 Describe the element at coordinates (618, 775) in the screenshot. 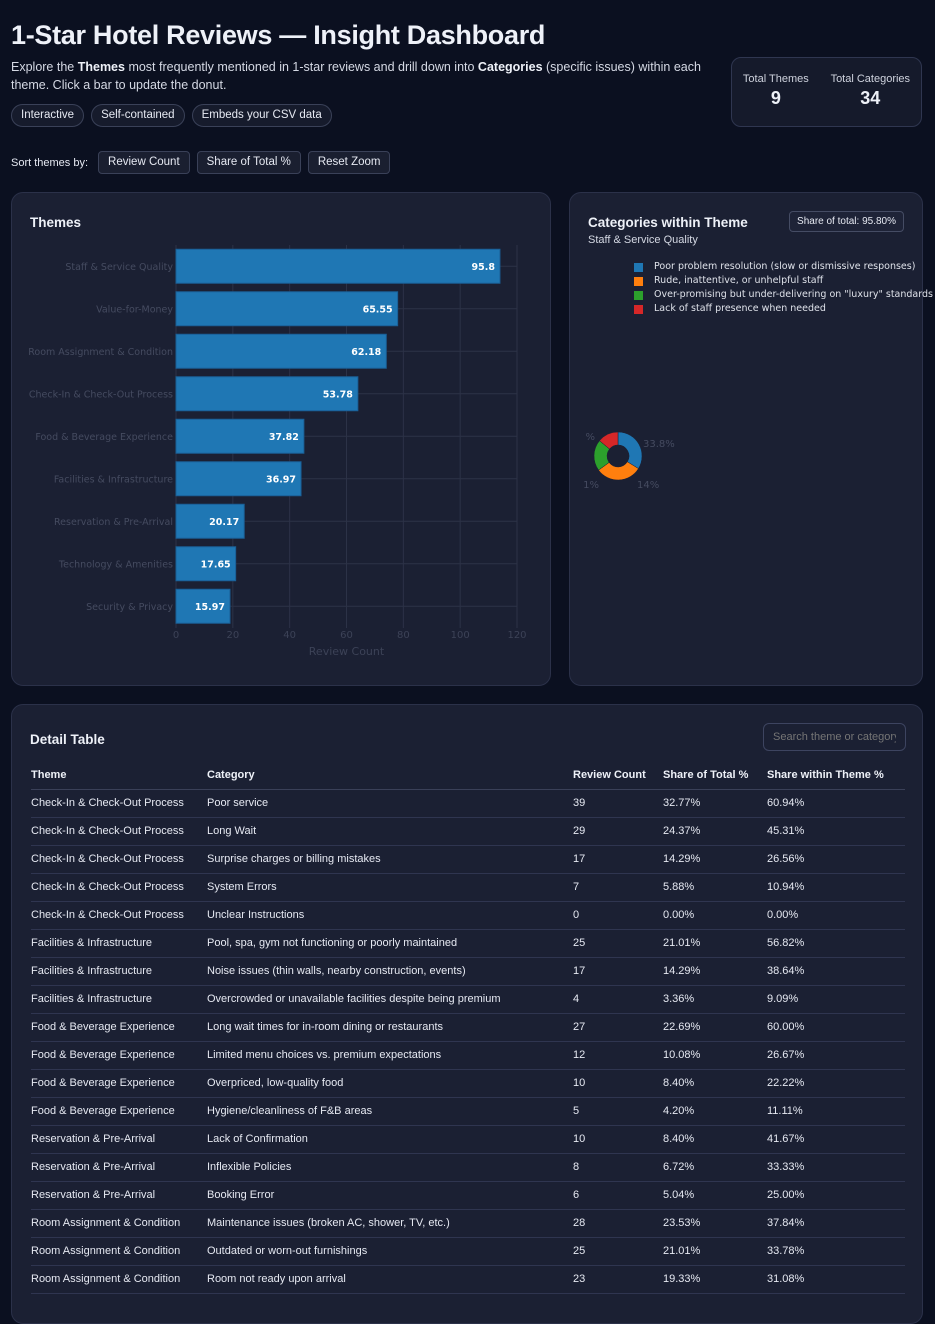

I see `column-header: Review Count` at that location.